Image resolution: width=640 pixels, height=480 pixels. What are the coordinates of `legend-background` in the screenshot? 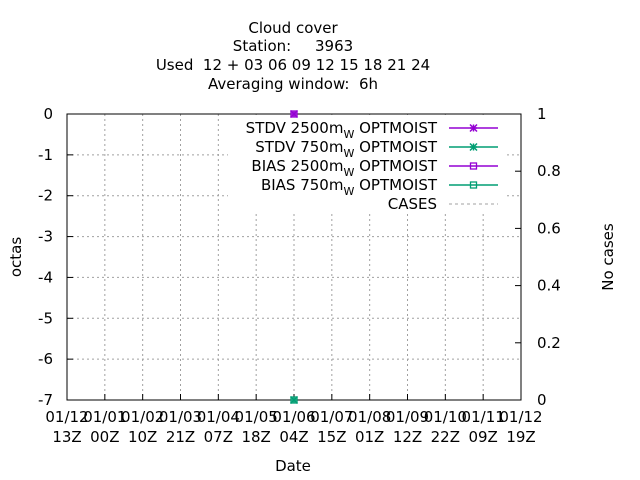 It's located at (367, 163).